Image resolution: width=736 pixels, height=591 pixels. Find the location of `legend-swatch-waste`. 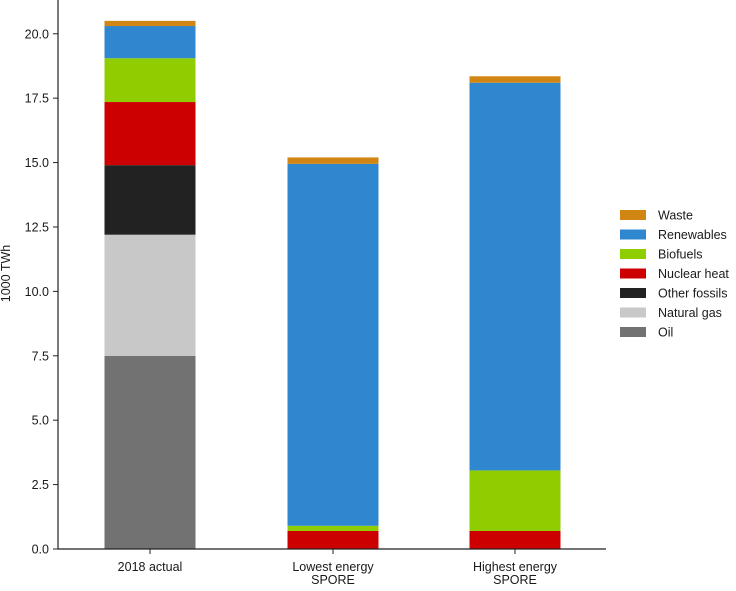

legend-swatch-waste is located at coordinates (633, 215).